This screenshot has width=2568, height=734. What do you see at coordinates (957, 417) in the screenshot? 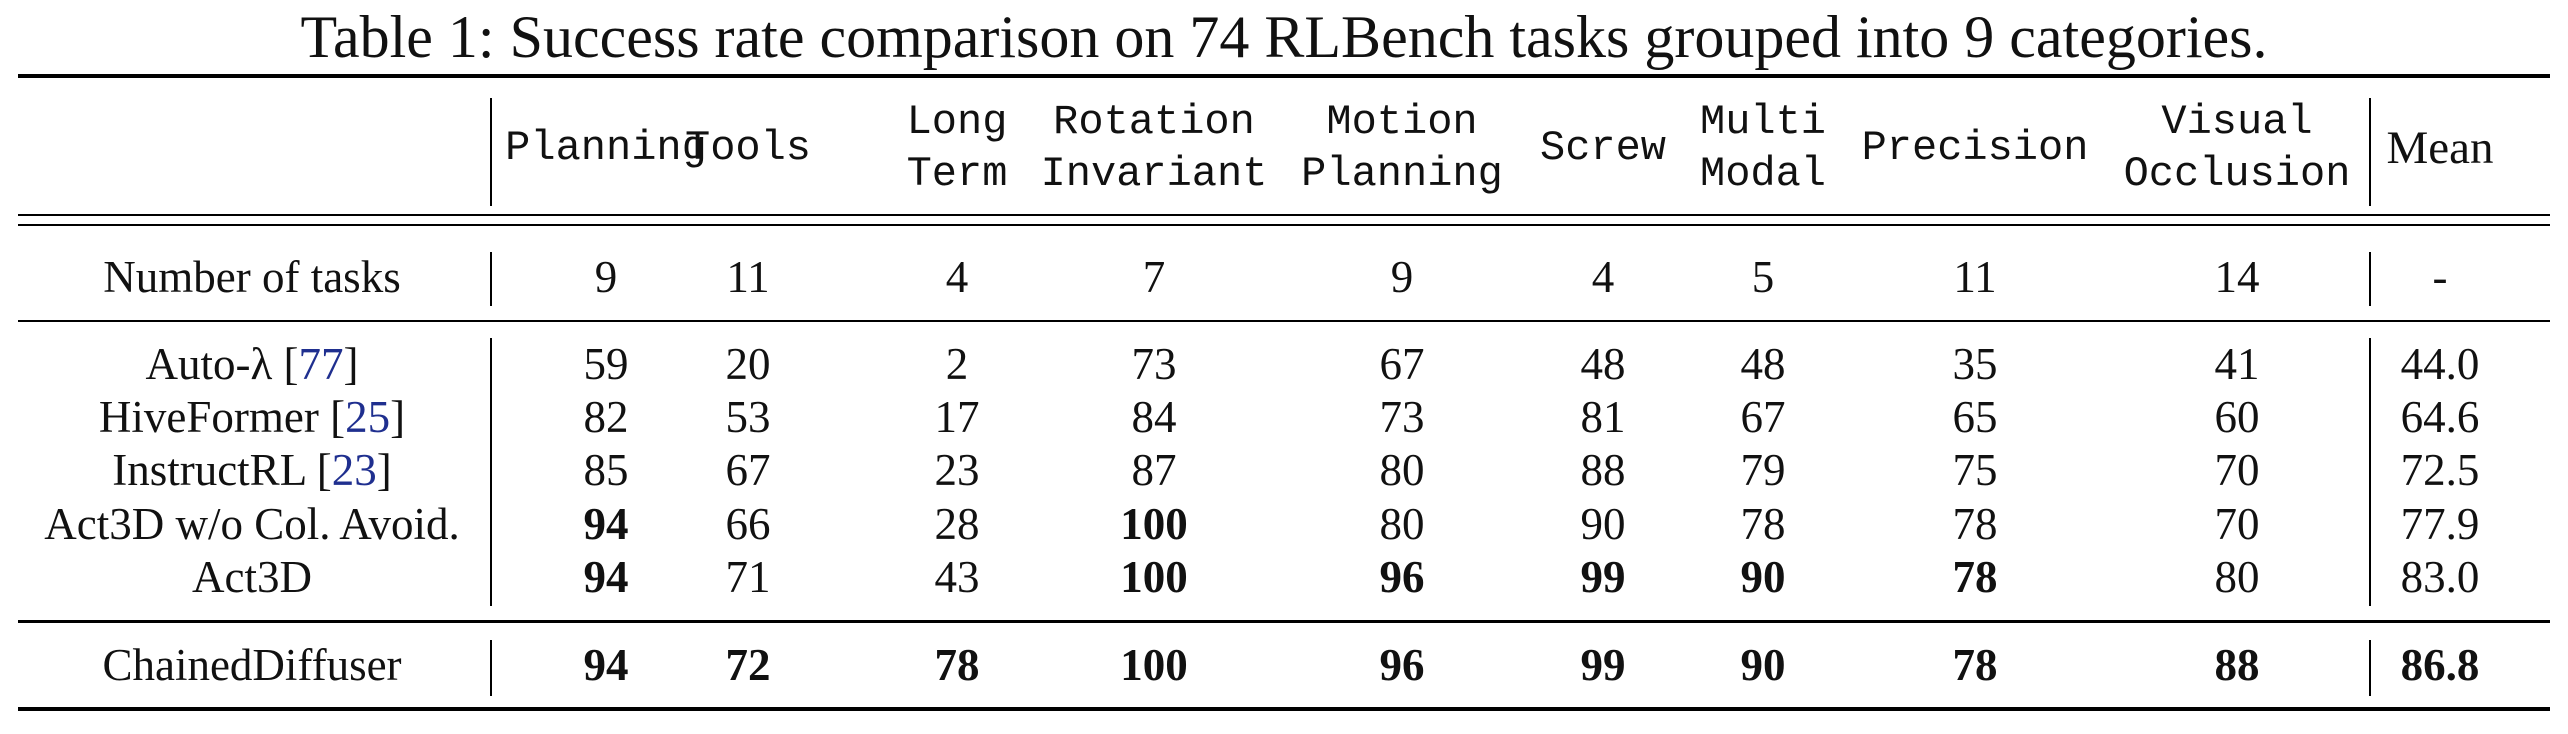
I see `table-cell: 17` at bounding box center [957, 417].